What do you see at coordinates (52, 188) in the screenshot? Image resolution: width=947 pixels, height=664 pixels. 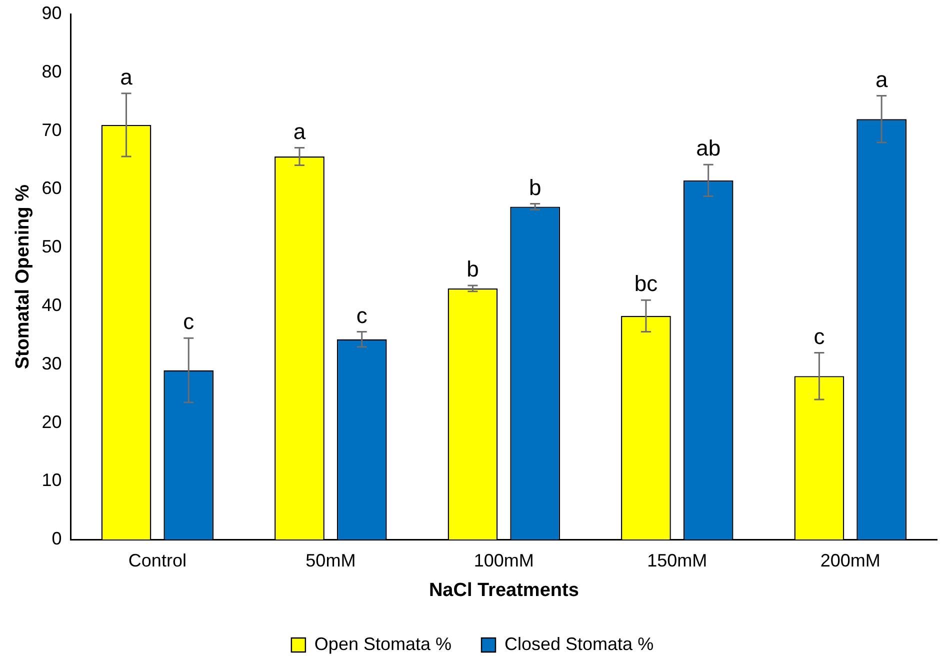 I see `y-tick-label: 60` at bounding box center [52, 188].